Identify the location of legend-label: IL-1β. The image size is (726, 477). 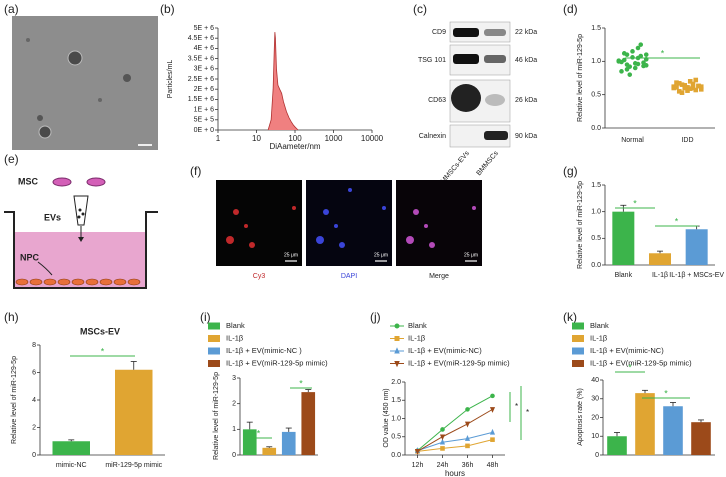
(417, 337).